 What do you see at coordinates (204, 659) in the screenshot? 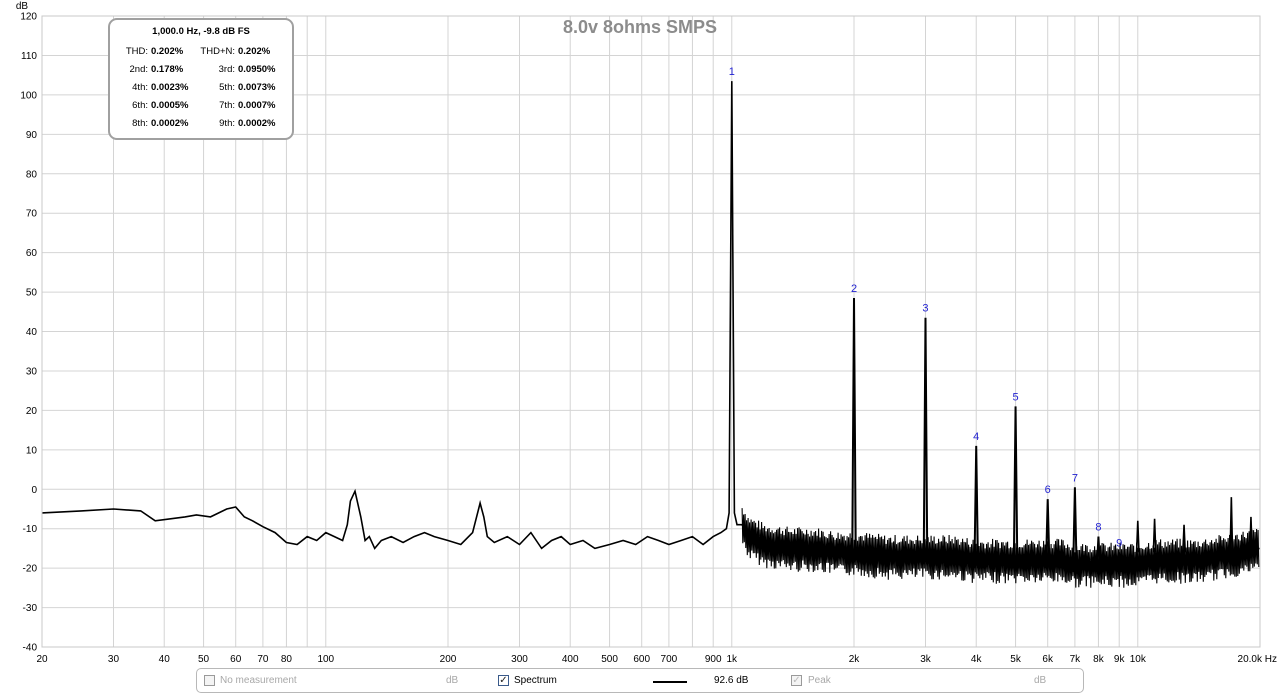
I see `x-tick-label: 50` at bounding box center [204, 659].